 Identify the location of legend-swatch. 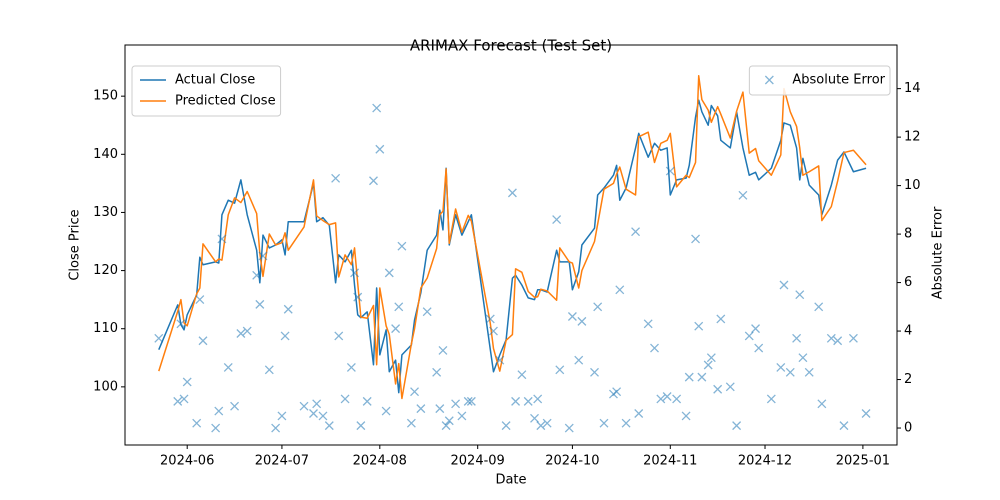
(769, 80).